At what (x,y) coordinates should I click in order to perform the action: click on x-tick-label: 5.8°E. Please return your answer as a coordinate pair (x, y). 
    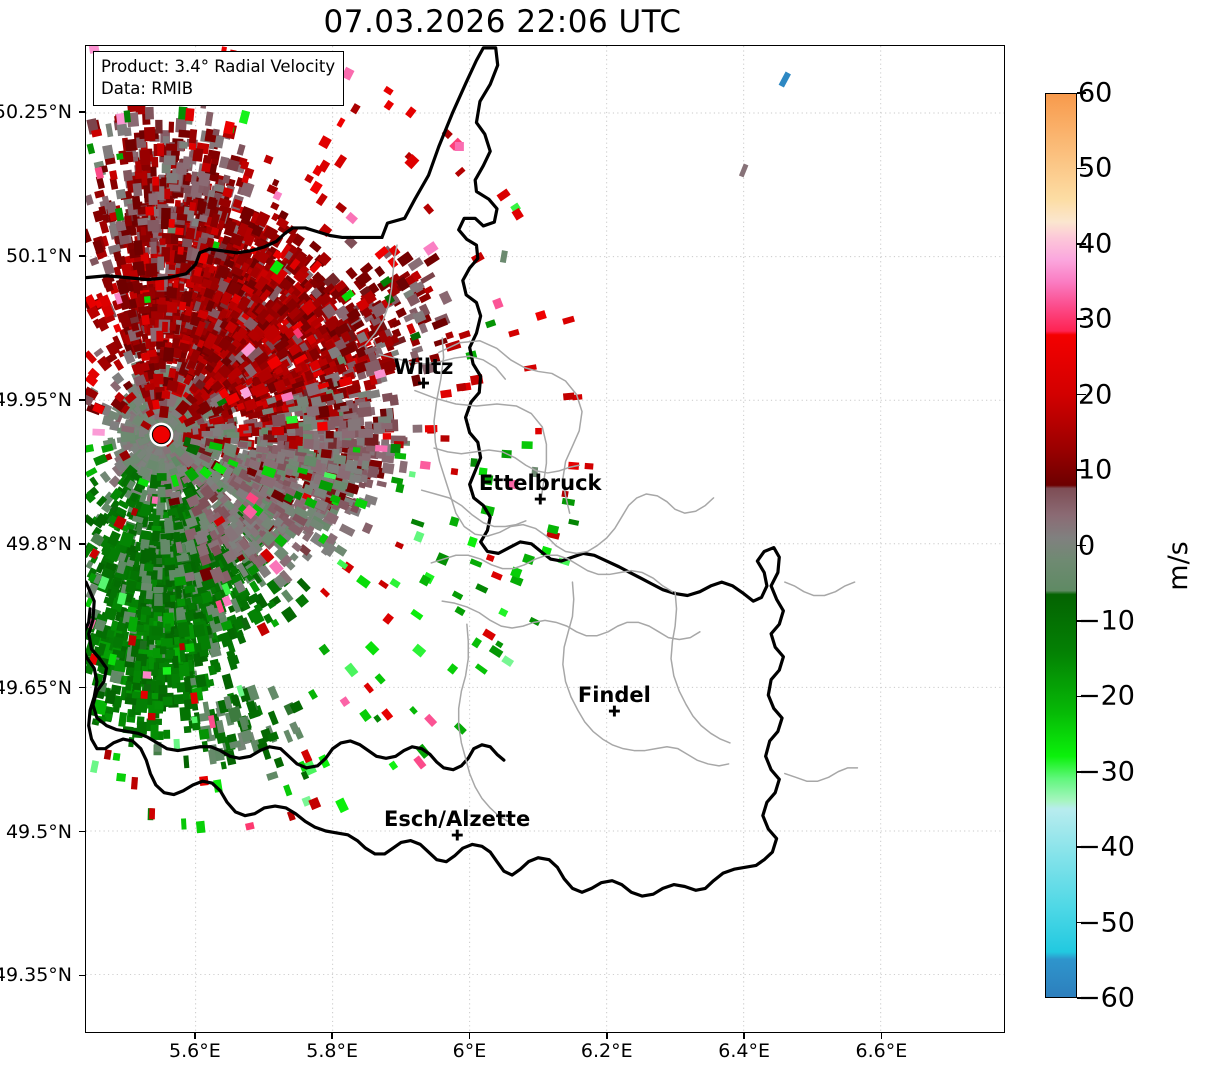
    Looking at the image, I should click on (332, 1051).